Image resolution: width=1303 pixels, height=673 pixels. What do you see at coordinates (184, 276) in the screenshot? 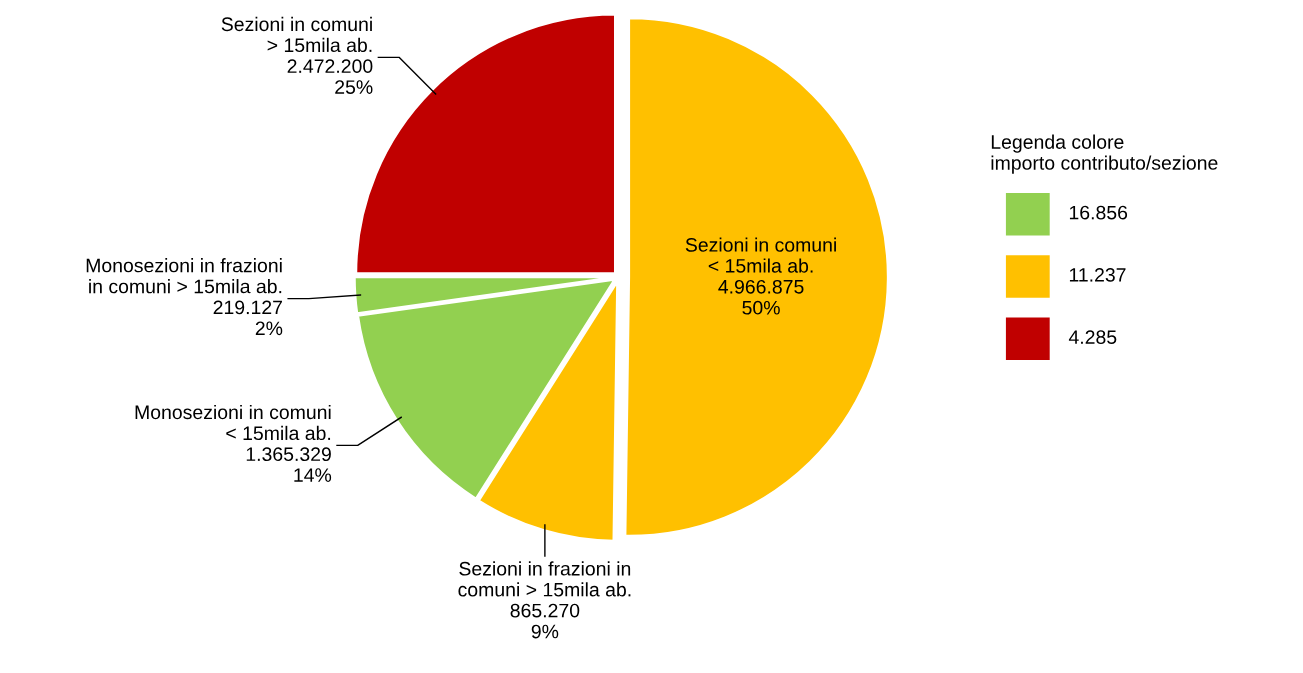
I see `slice-label: Monosezioni in frazioni in comuni > 15mila ab.` at bounding box center [184, 276].